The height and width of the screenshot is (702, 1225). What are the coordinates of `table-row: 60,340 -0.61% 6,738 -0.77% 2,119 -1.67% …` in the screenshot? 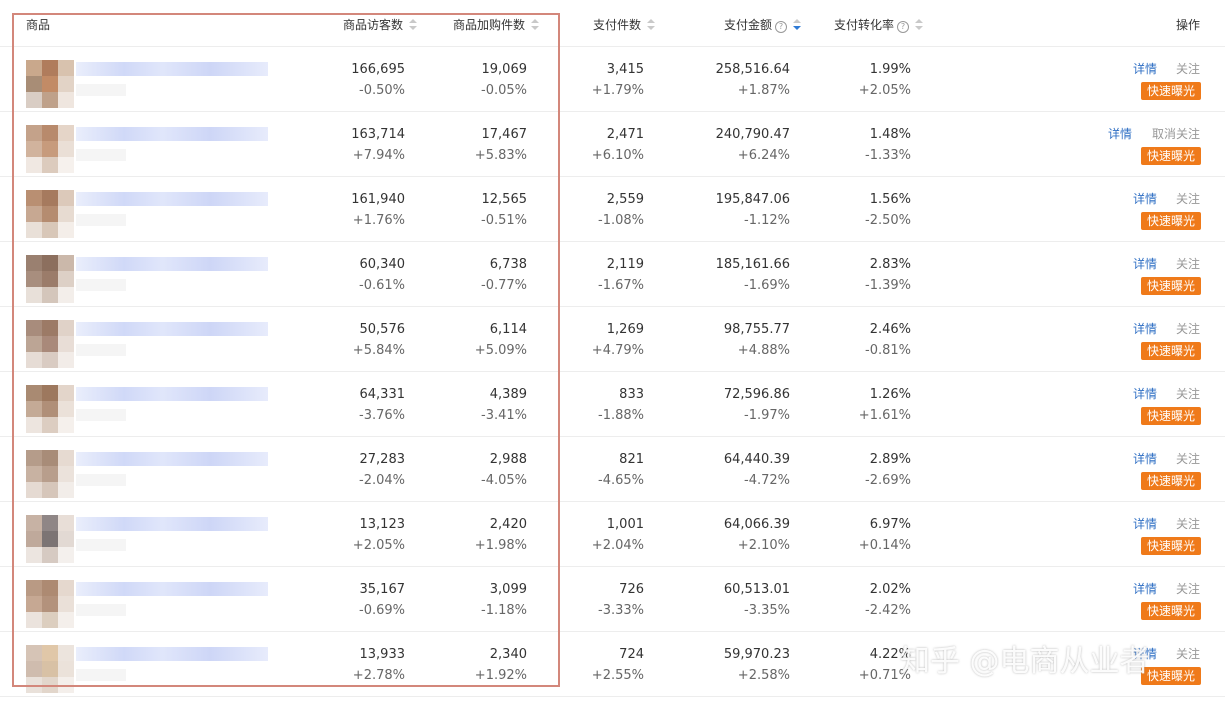 It's located at (612, 274).